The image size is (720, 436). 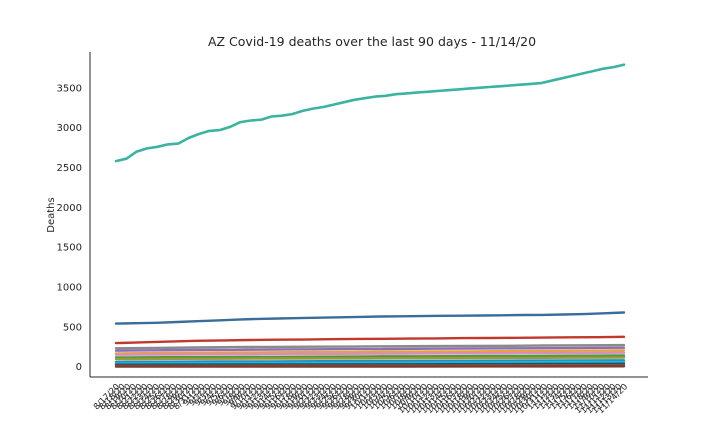 What do you see at coordinates (69, 208) in the screenshot?
I see `y-tick-label: 2000` at bounding box center [69, 208].